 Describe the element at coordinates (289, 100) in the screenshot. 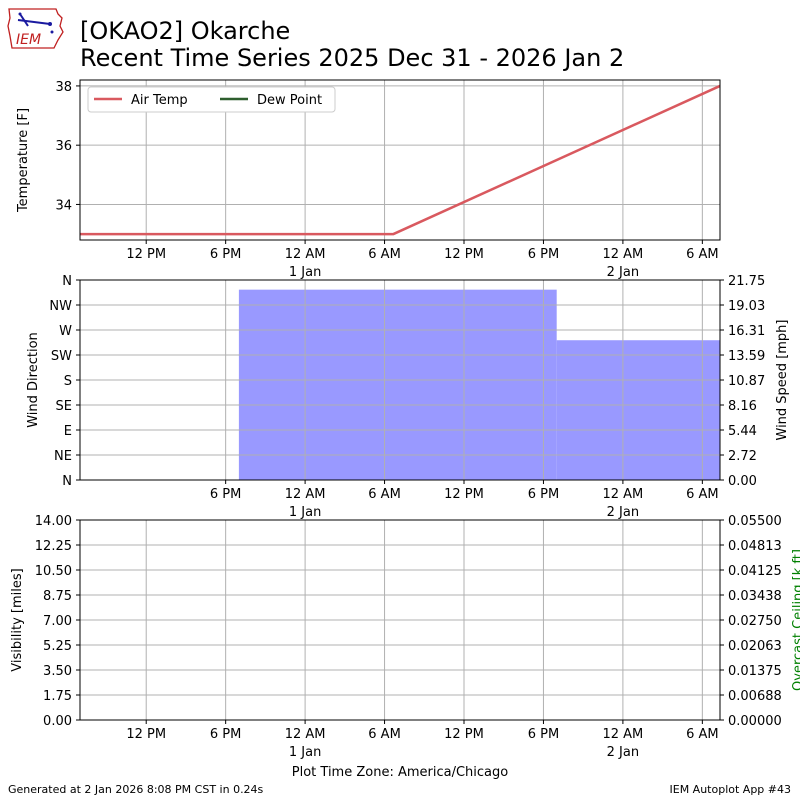

I see `legend-dew-point-label: Dew Point` at that location.